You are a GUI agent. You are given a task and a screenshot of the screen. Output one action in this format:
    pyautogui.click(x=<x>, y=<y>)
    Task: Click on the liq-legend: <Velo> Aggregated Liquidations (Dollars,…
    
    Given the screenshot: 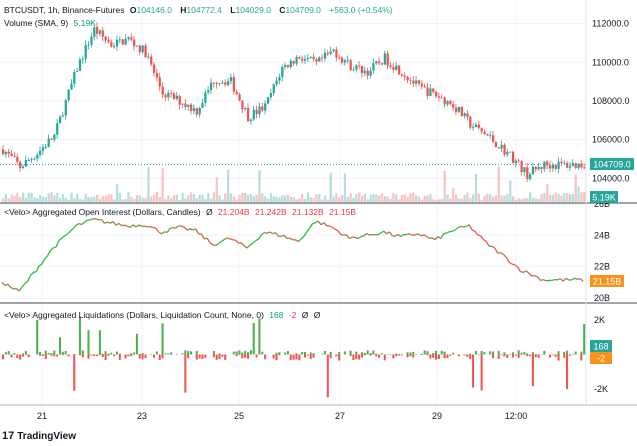 What is the action you would take?
    pyautogui.click(x=163, y=315)
    